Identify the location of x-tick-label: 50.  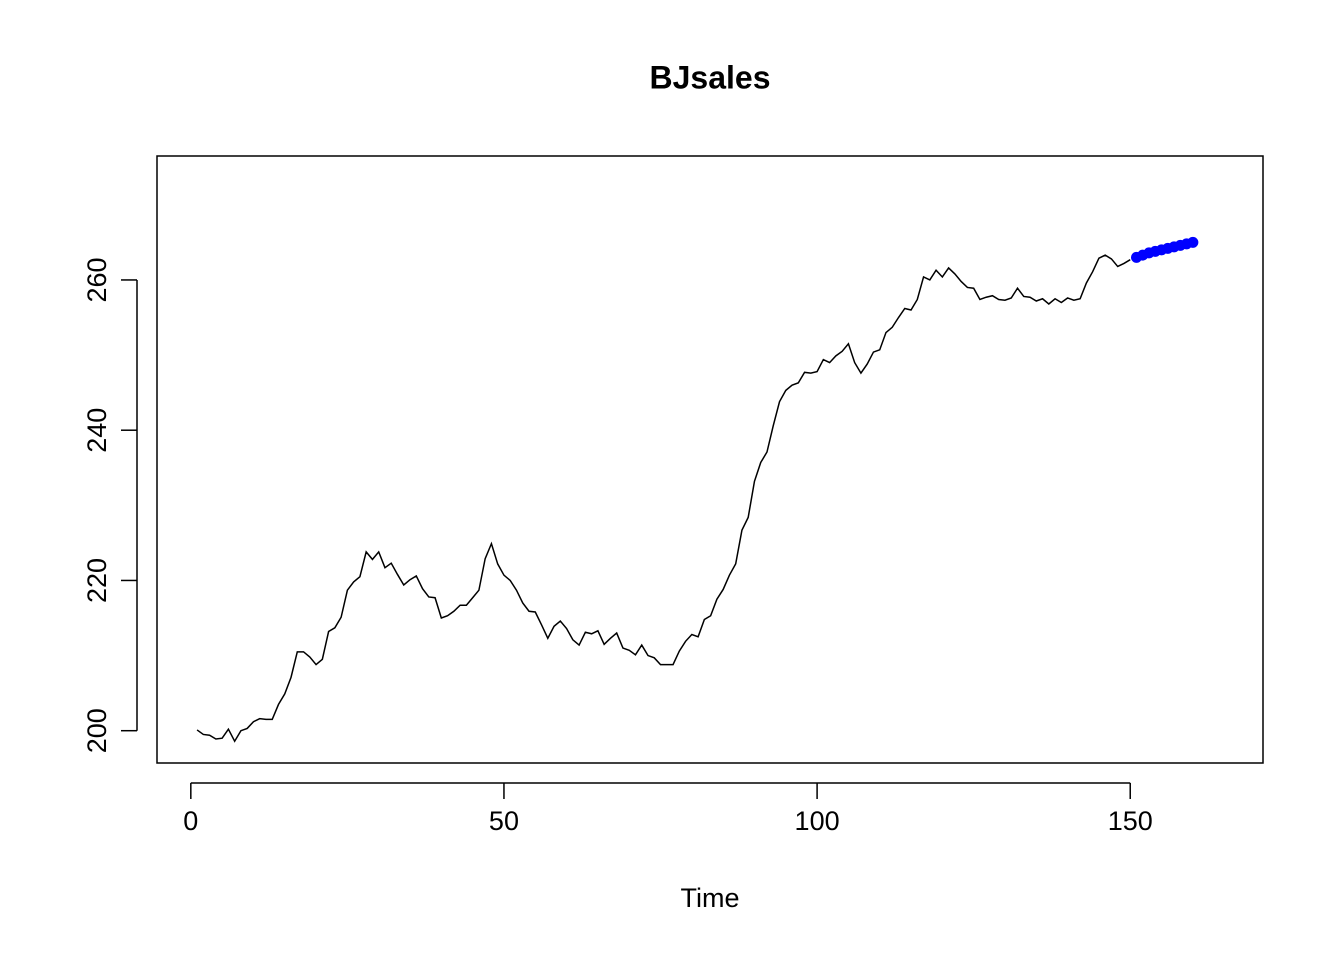
(504, 821).